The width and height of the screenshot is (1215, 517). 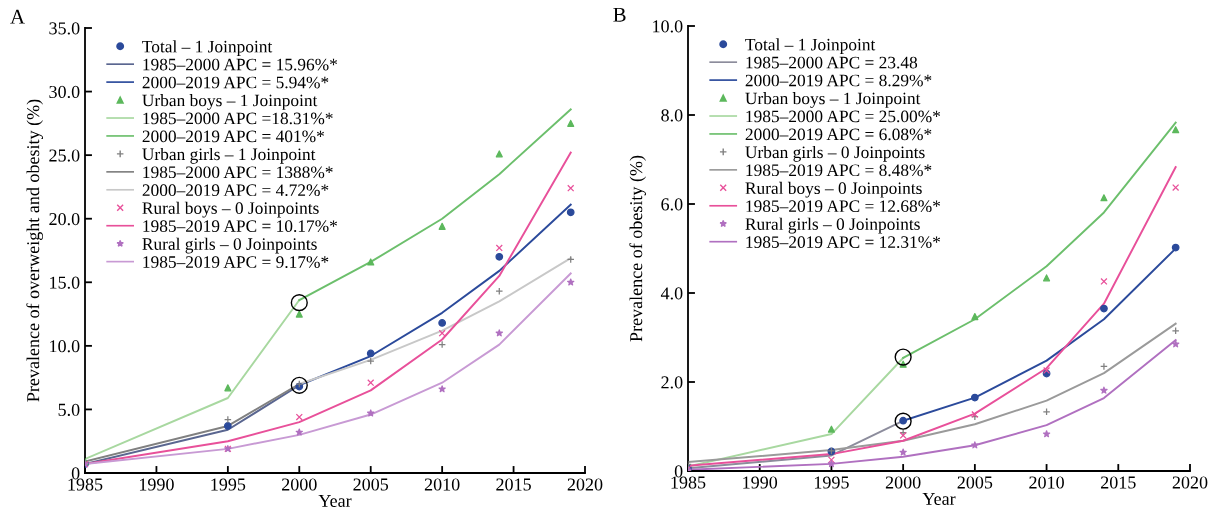 What do you see at coordinates (64, 219) in the screenshot?
I see `y-tick-label: 20.0` at bounding box center [64, 219].